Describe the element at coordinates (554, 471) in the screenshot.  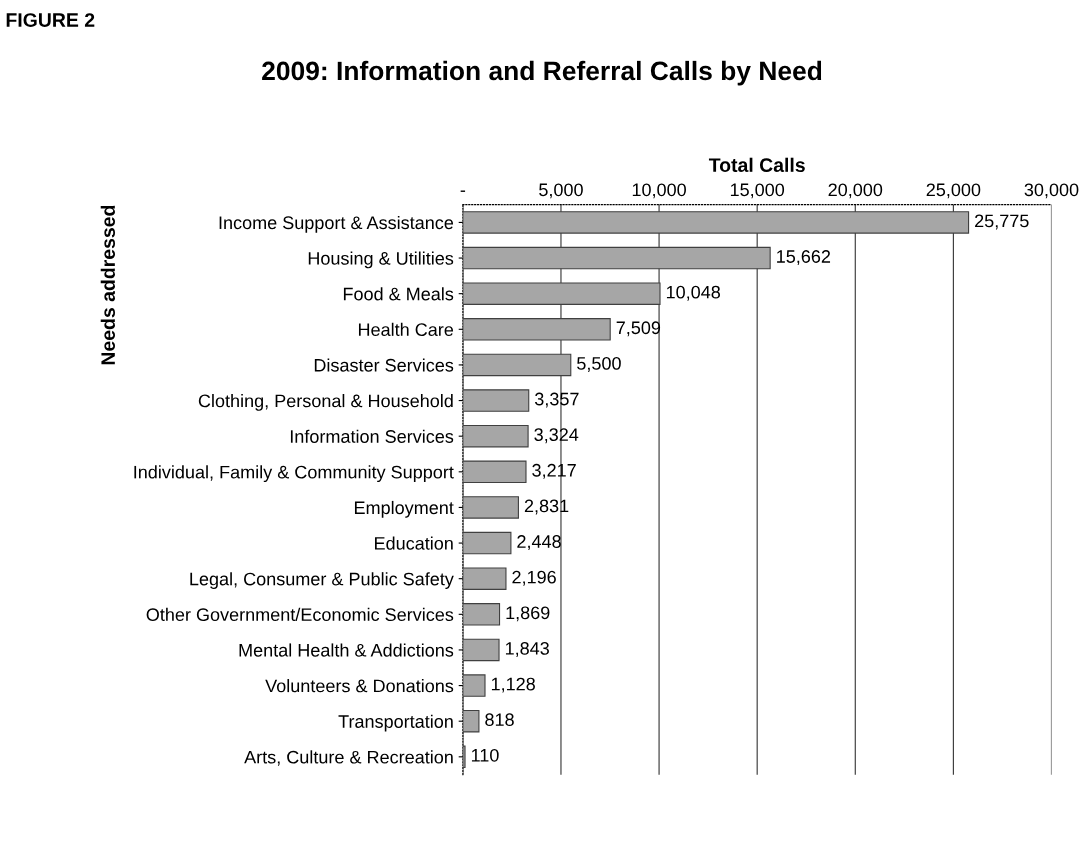
I see `data-label: 3,217` at that location.